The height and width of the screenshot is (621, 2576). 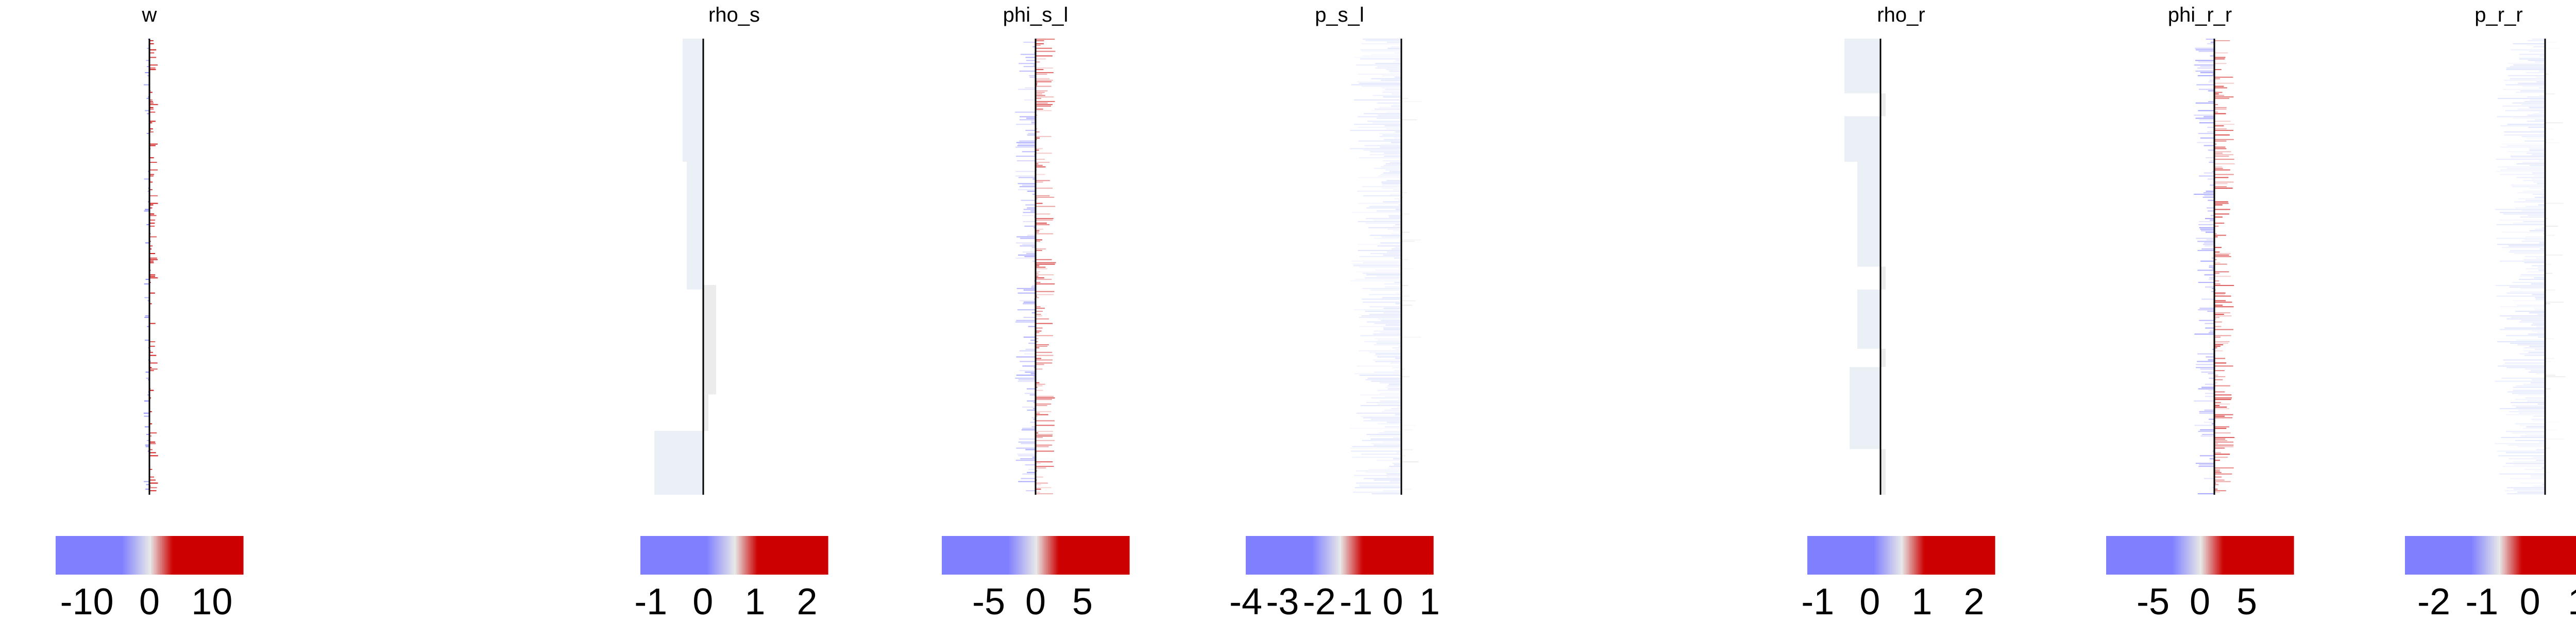 What do you see at coordinates (2498, 15) in the screenshot?
I see `panel-title: p_r_r` at bounding box center [2498, 15].